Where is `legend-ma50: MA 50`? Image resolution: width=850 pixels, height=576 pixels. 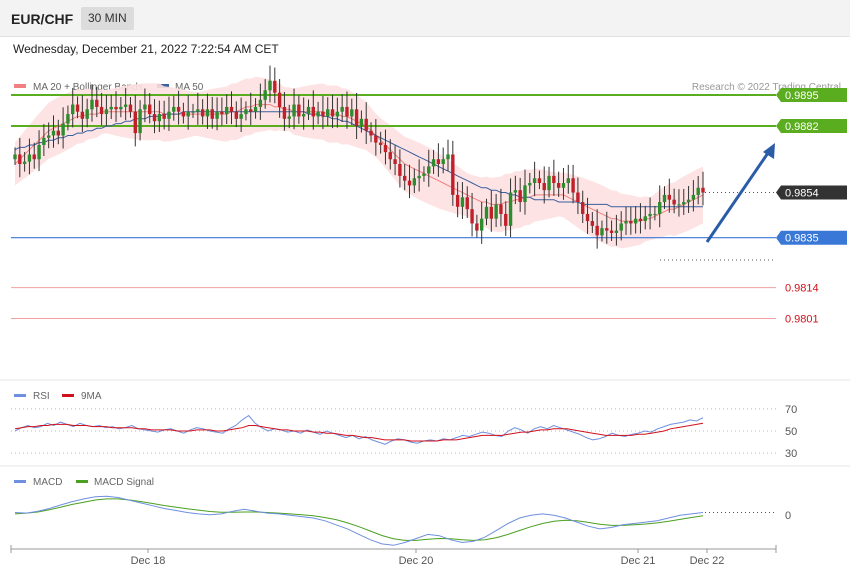
legend-ma50: MA 50 is located at coordinates (189, 87).